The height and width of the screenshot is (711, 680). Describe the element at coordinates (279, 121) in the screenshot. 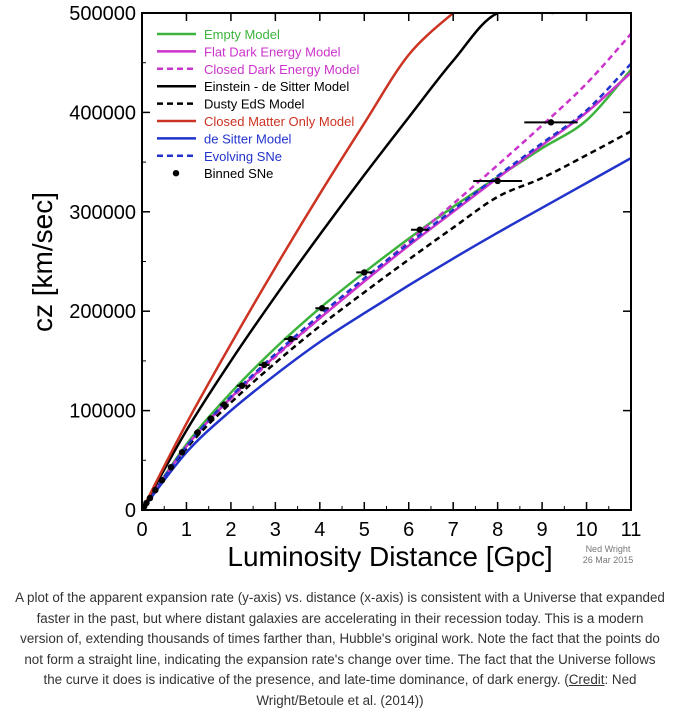

I see `legend-label-6: Closed Matter Only Model` at that location.